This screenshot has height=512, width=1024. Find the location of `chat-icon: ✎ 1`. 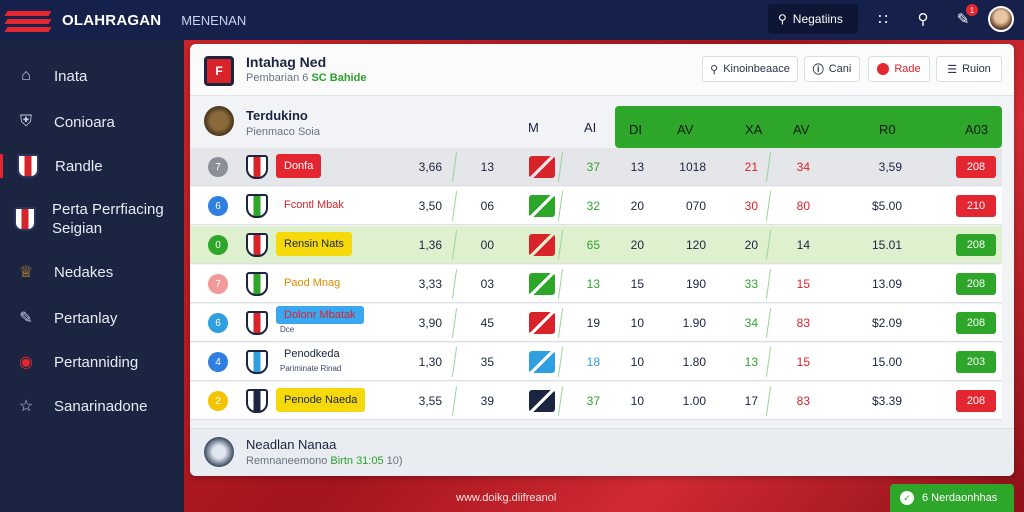

chat-icon: ✎ 1 is located at coordinates (963, 19).